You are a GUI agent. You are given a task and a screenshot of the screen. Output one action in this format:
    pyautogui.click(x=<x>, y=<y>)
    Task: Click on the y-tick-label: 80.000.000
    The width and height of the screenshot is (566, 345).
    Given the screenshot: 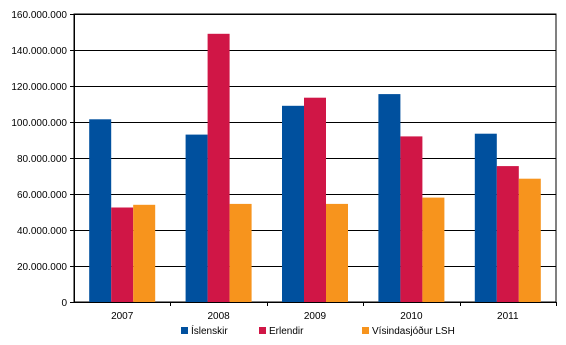 What is the action you would take?
    pyautogui.click(x=42, y=159)
    